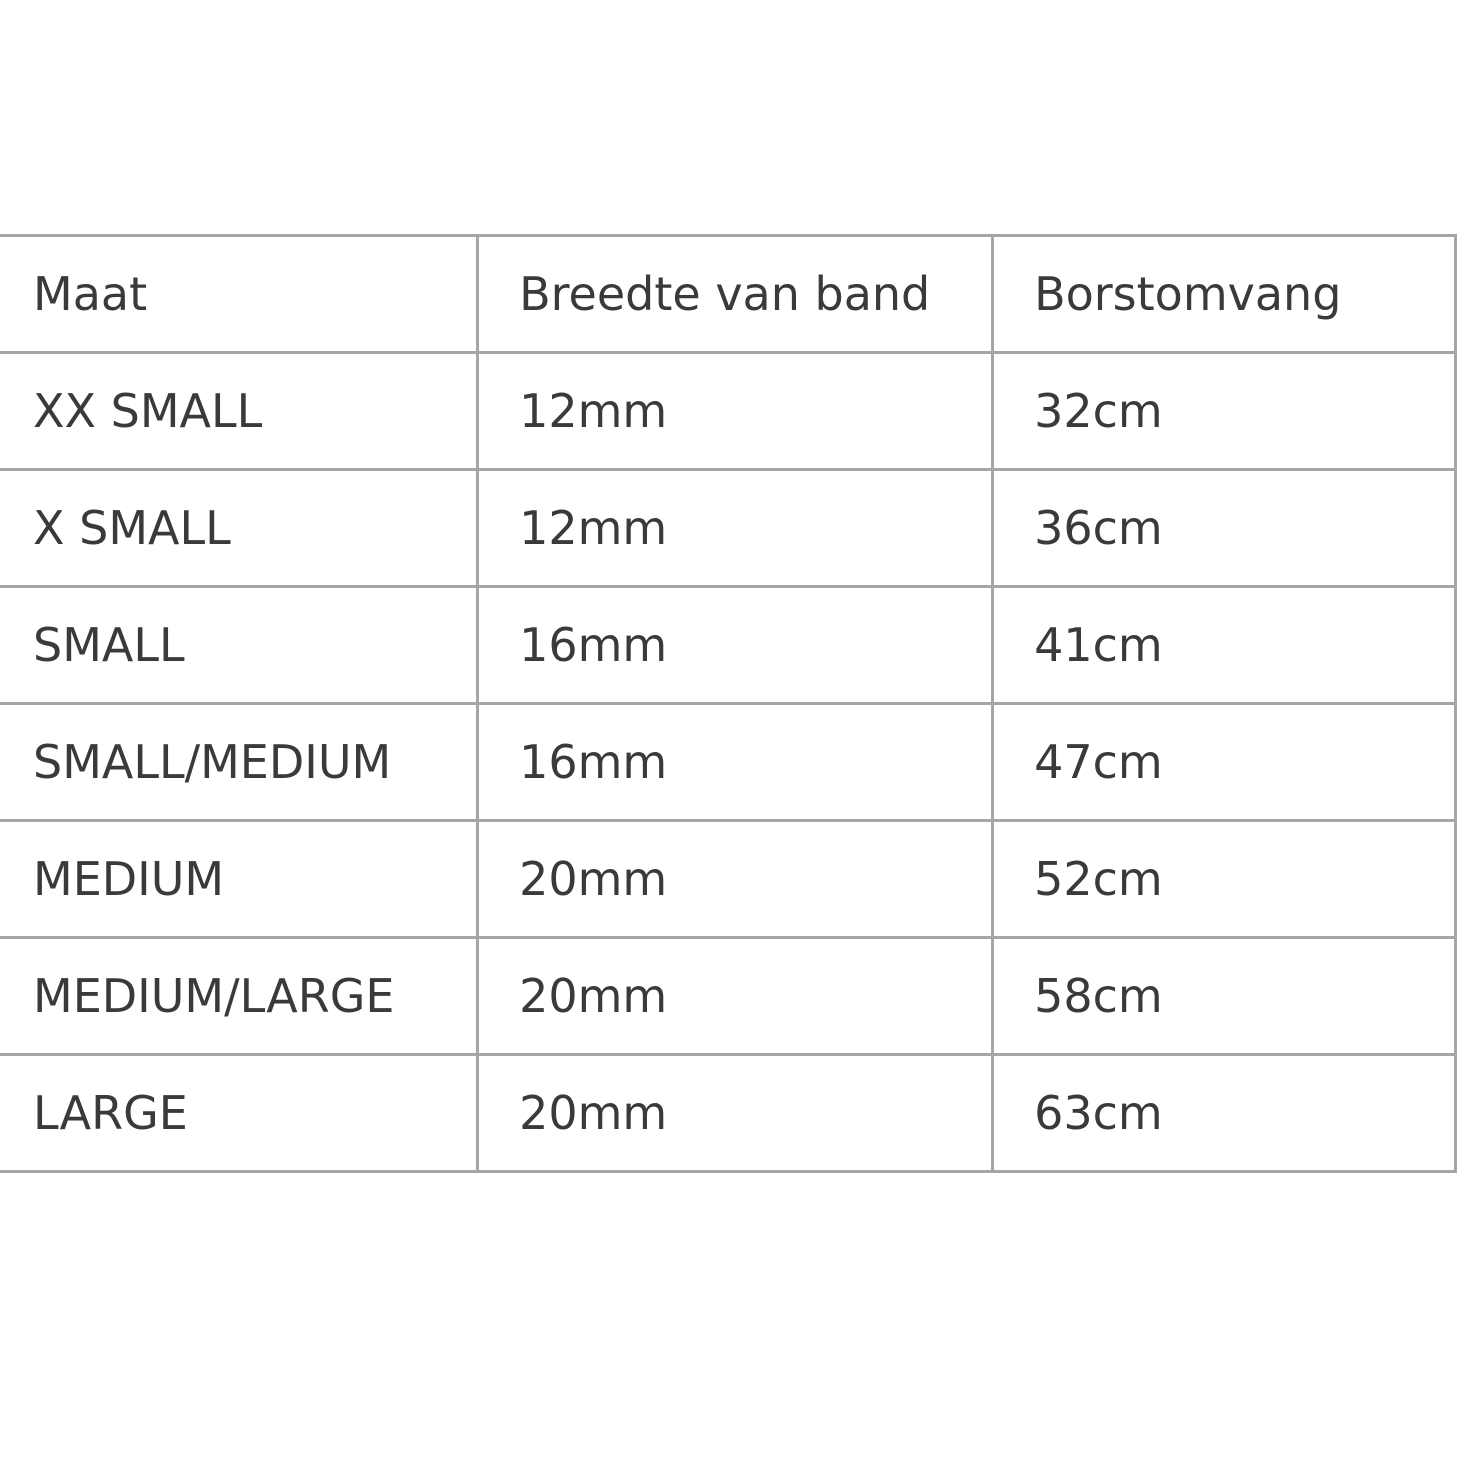  Describe the element at coordinates (1224, 411) in the screenshot. I see `chest-cell: 32cm` at that location.